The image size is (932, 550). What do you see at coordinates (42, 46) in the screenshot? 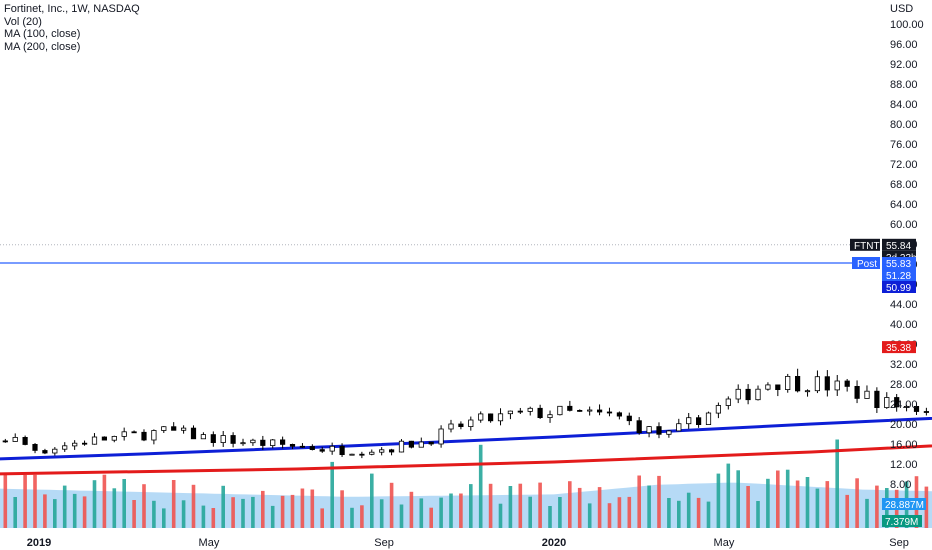
I see `legend-ma200: MA (200, close)` at bounding box center [42, 46].